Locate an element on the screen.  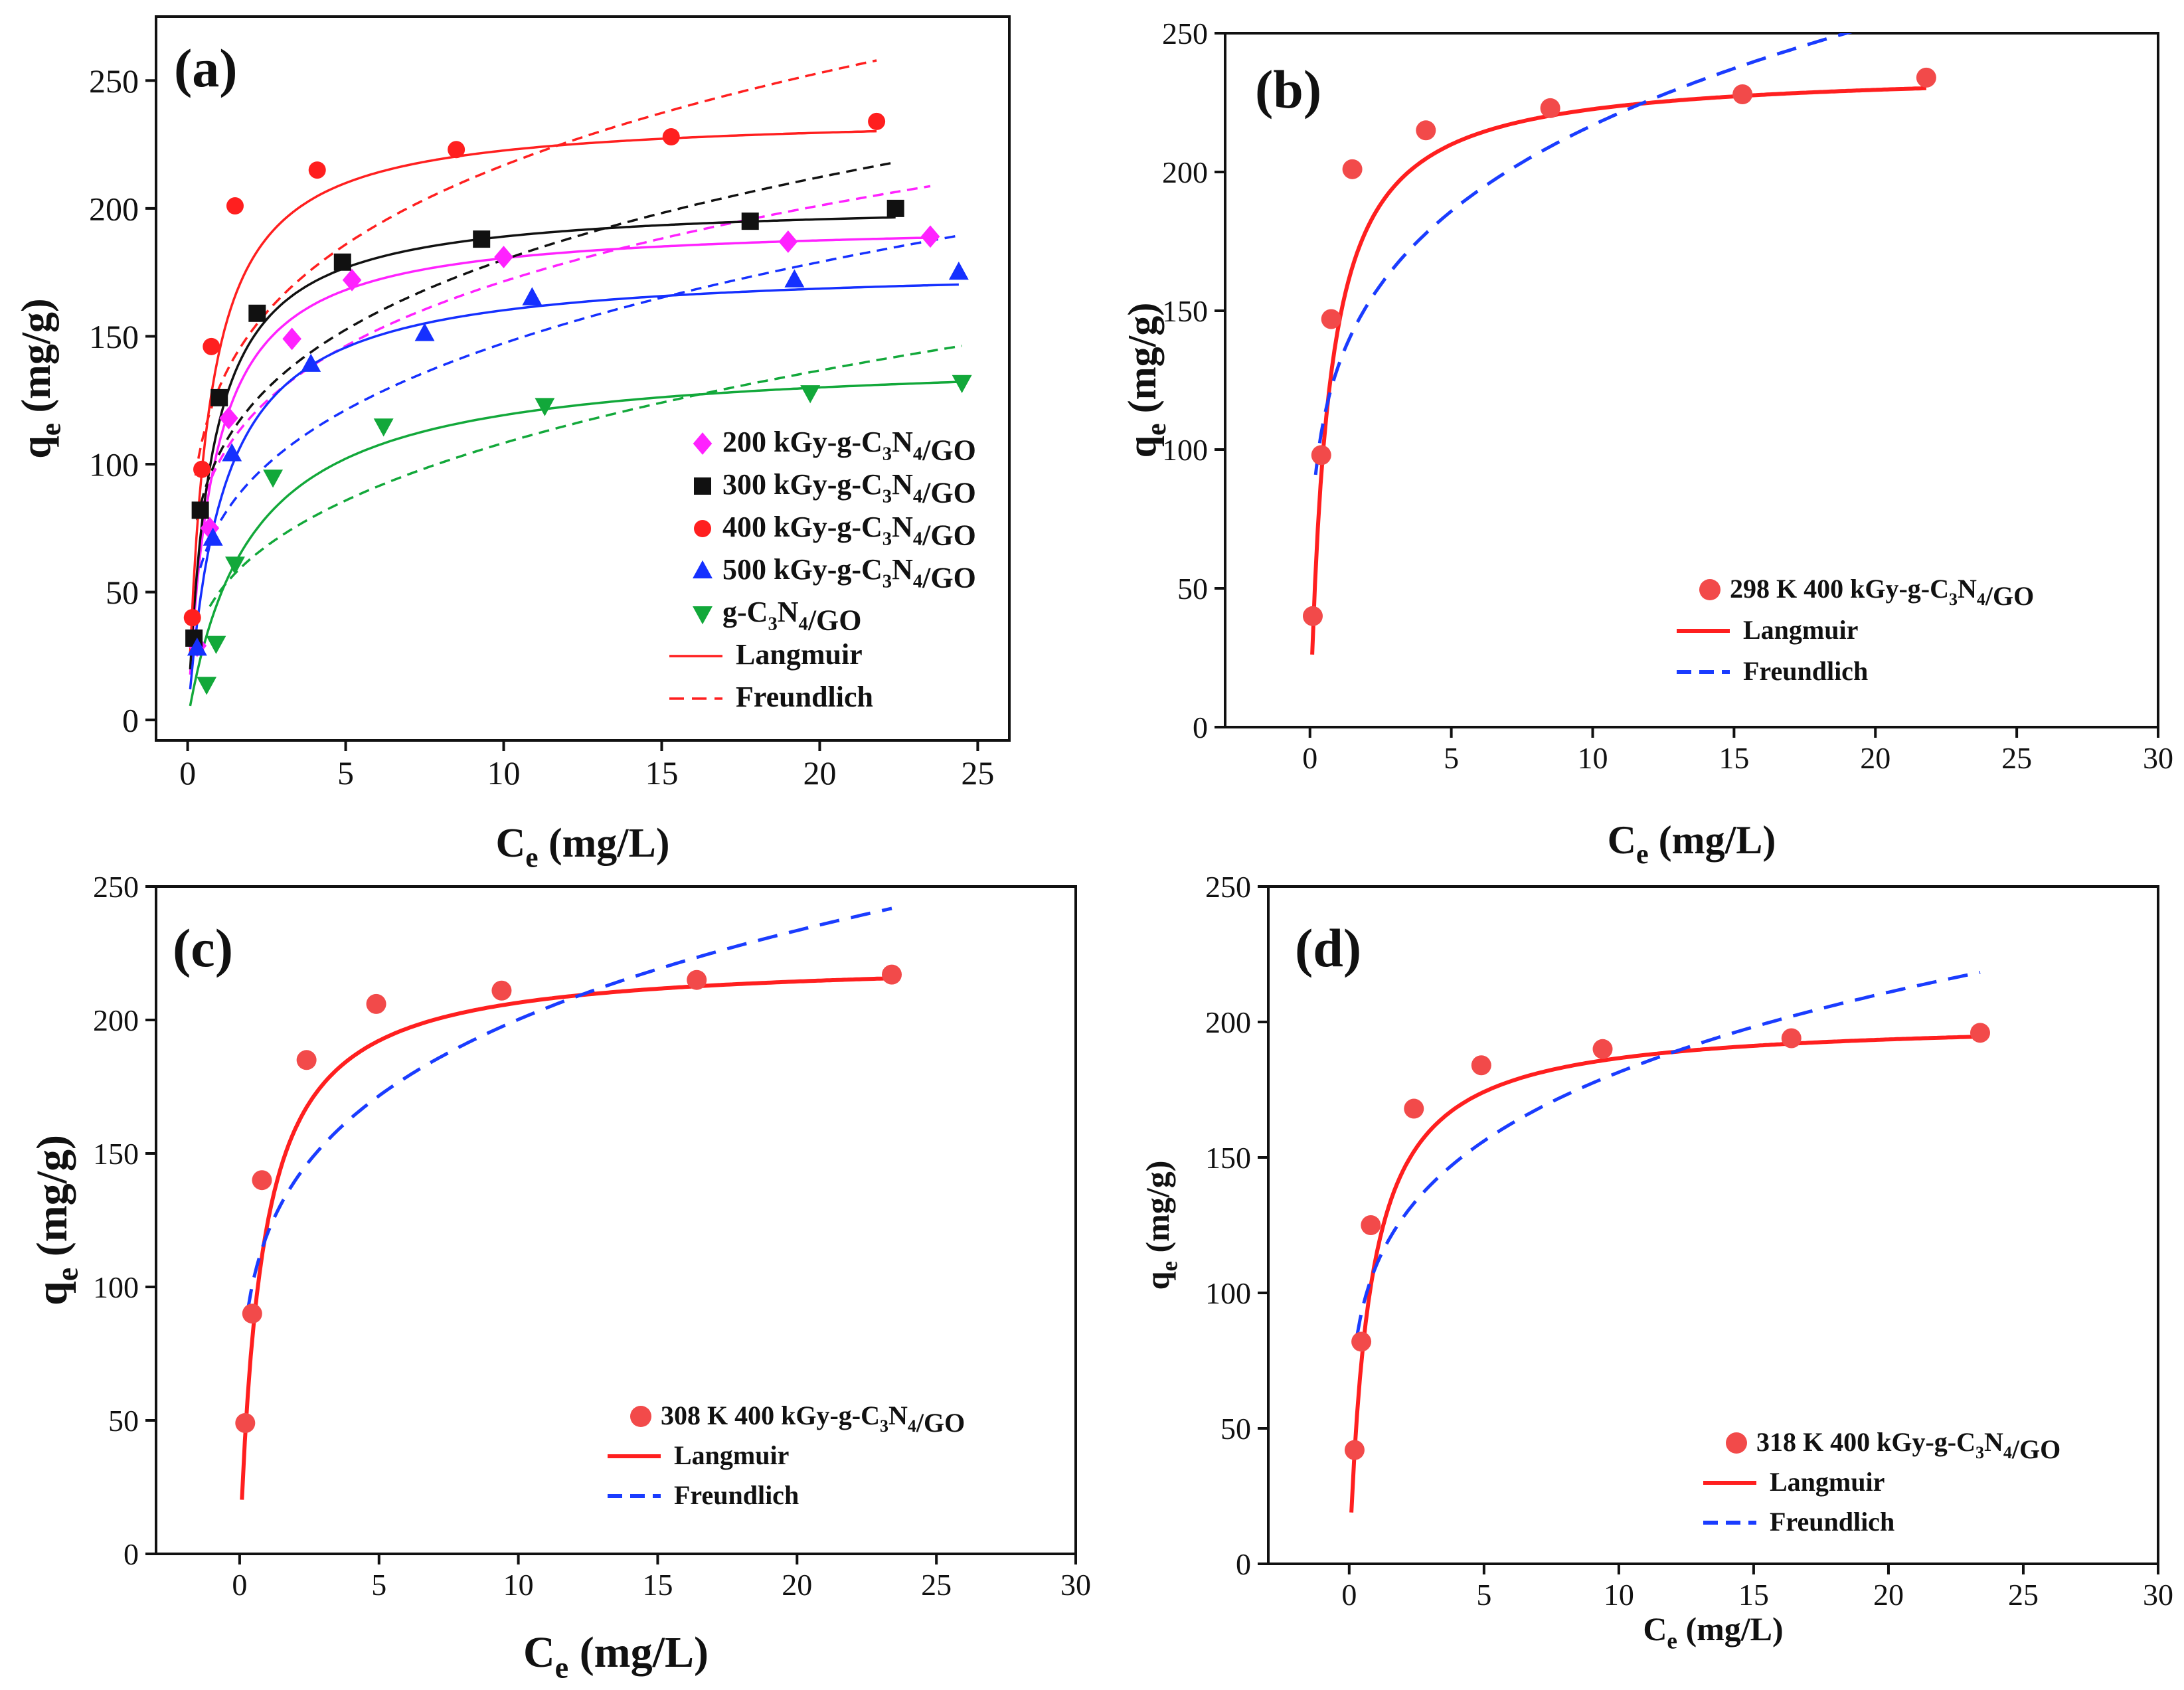
legend-label: 200 kGy-g-C3N4/GO is located at coordinates (849, 446).